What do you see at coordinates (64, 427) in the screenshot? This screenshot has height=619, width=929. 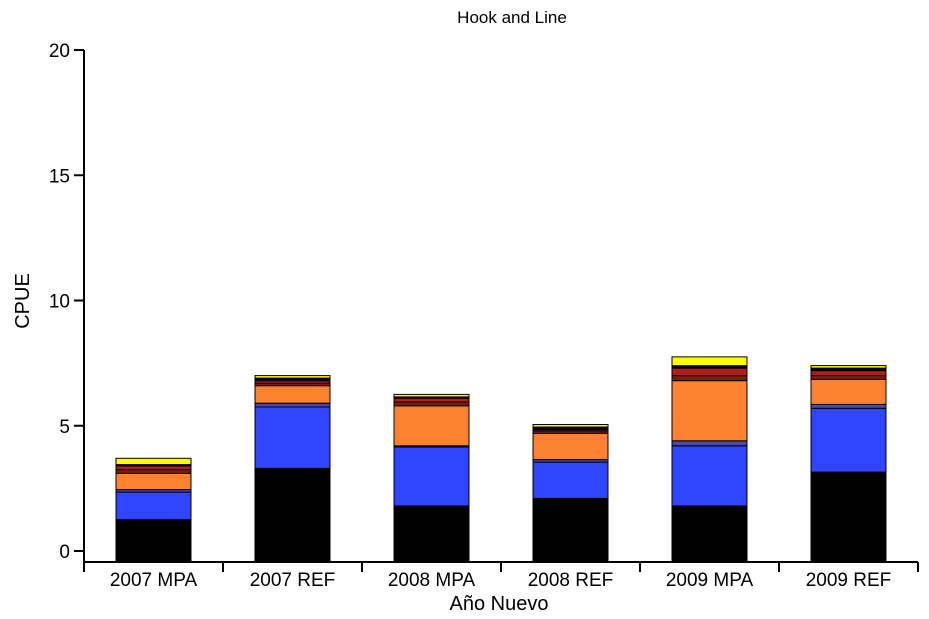 I see `y-tick-label: 5` at bounding box center [64, 427].